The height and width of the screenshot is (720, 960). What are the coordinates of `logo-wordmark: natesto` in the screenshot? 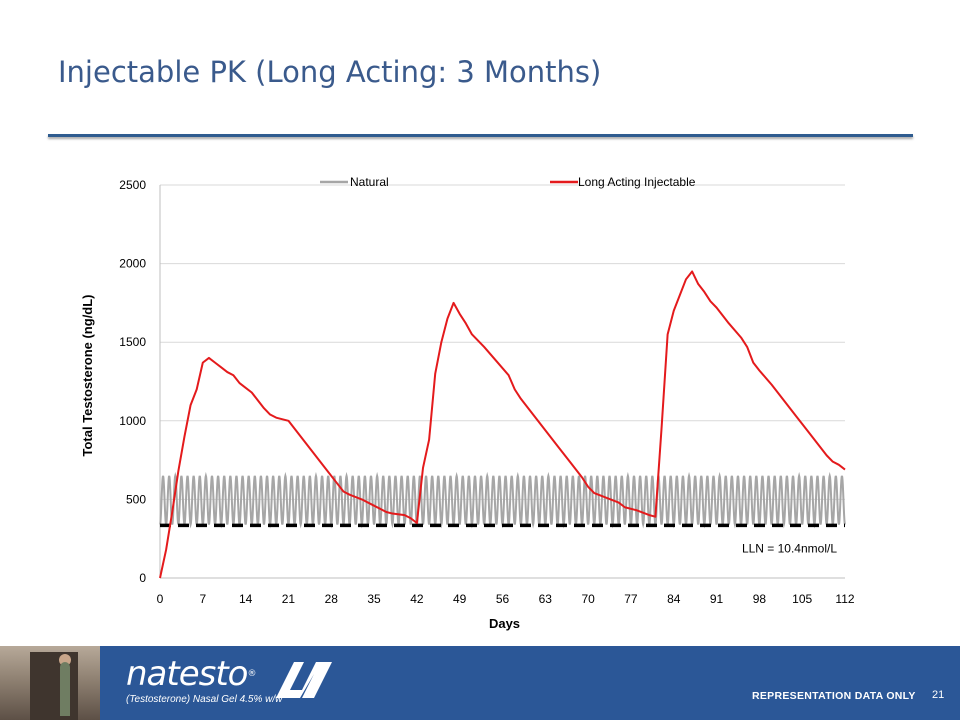 It's located at (187, 674).